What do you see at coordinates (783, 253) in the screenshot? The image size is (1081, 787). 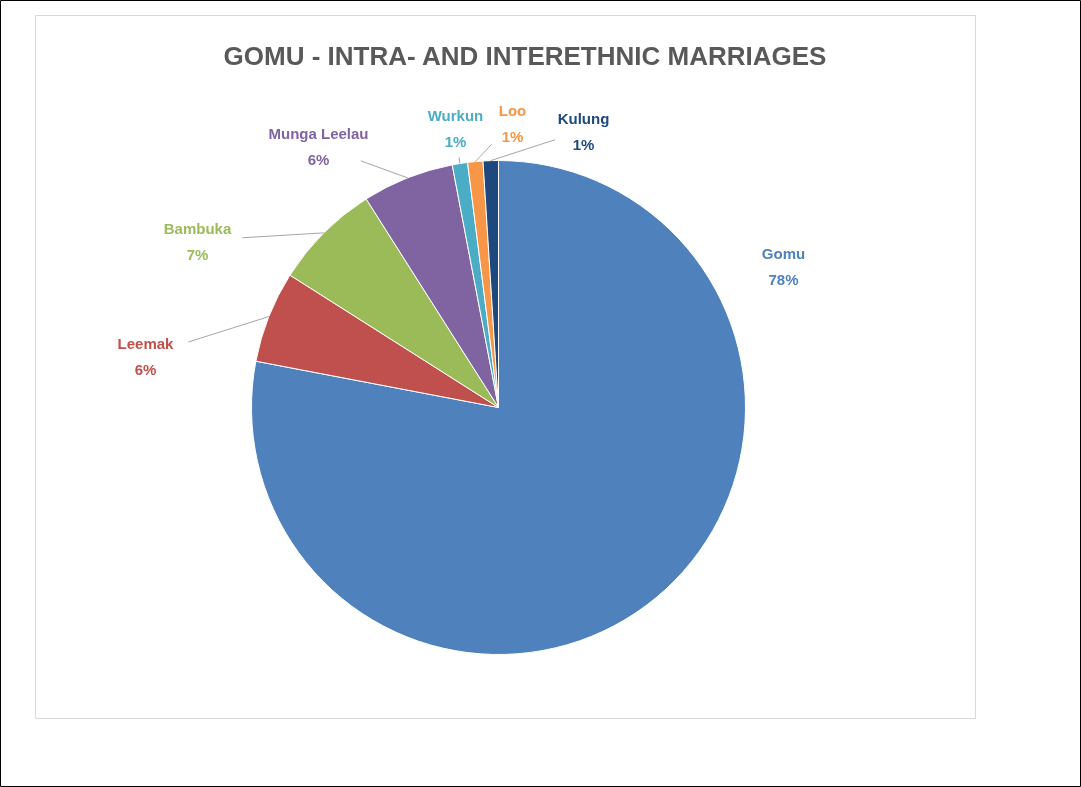 I see `slice-label: Gomu` at bounding box center [783, 253].